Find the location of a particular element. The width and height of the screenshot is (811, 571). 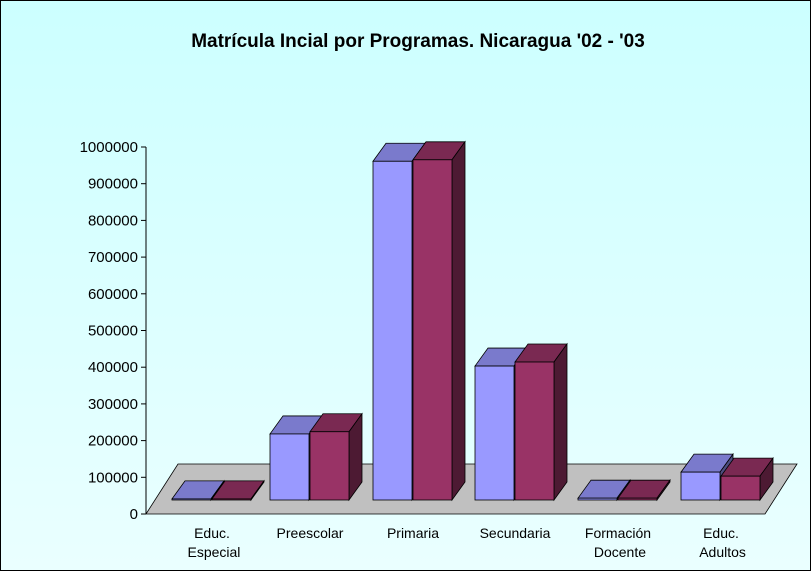

y-tick-label: 1000000 is located at coordinates (109, 147).